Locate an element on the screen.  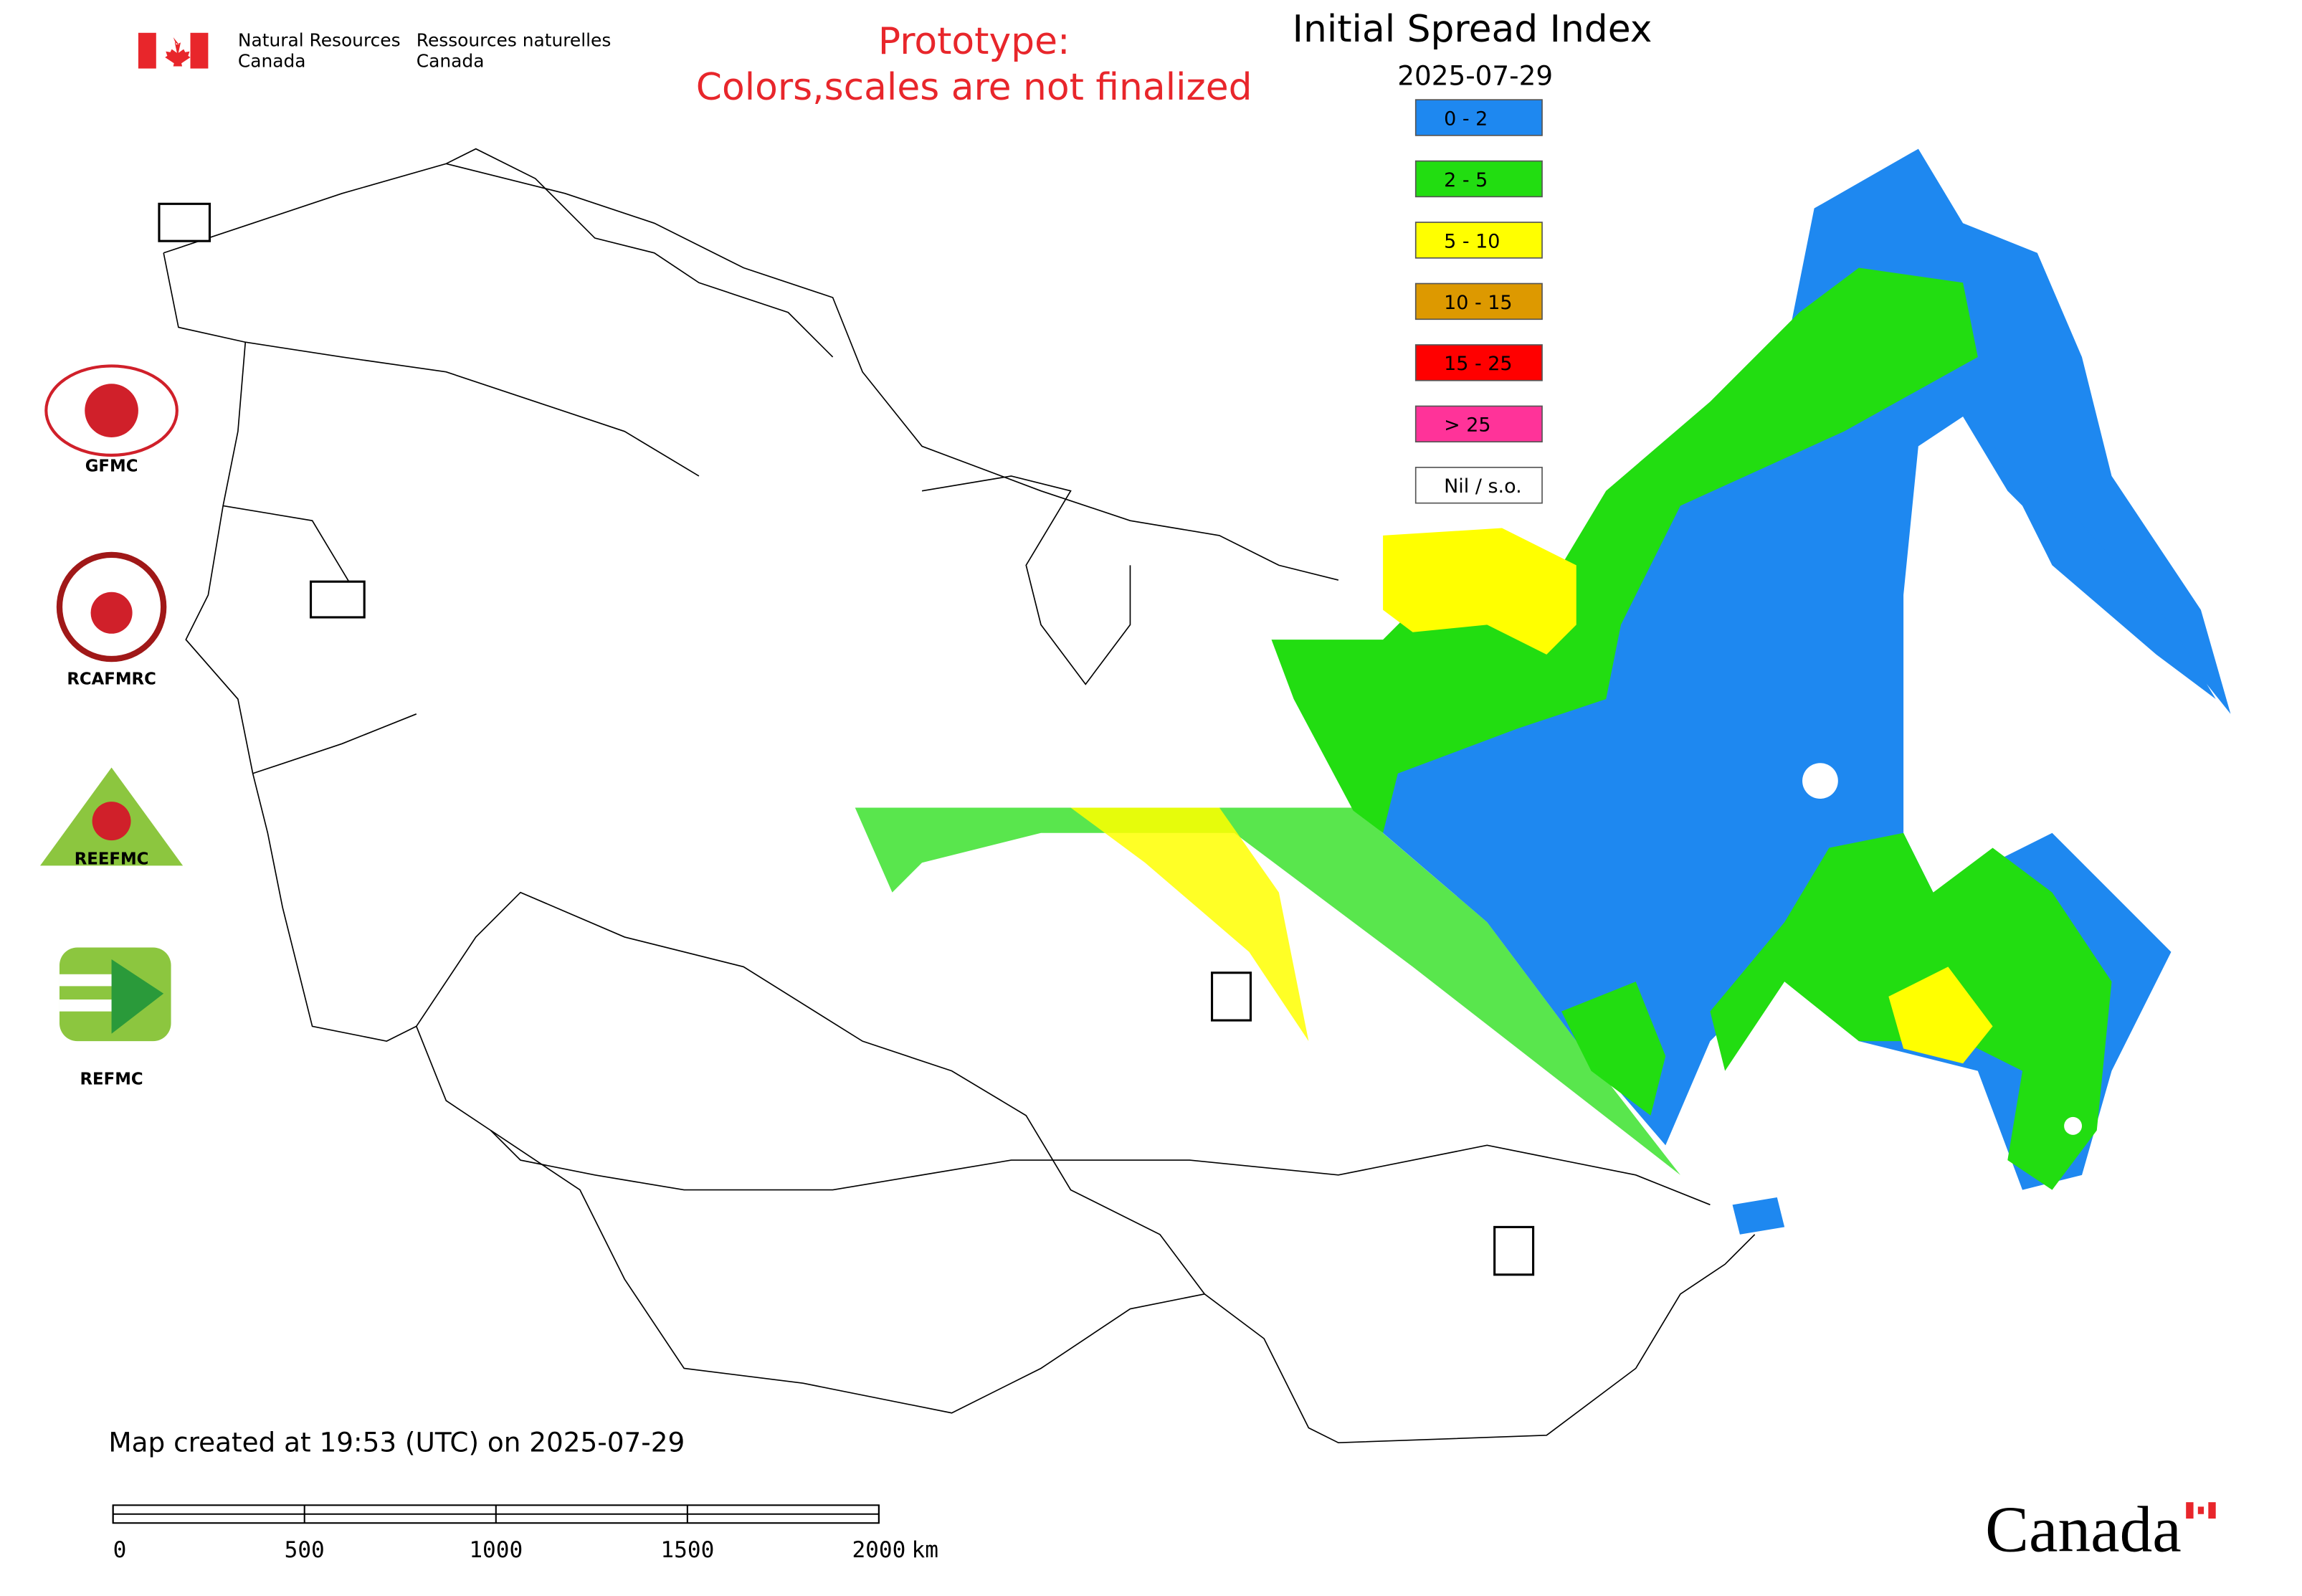
logo-label: REFMC is located at coordinates (112, 1079).